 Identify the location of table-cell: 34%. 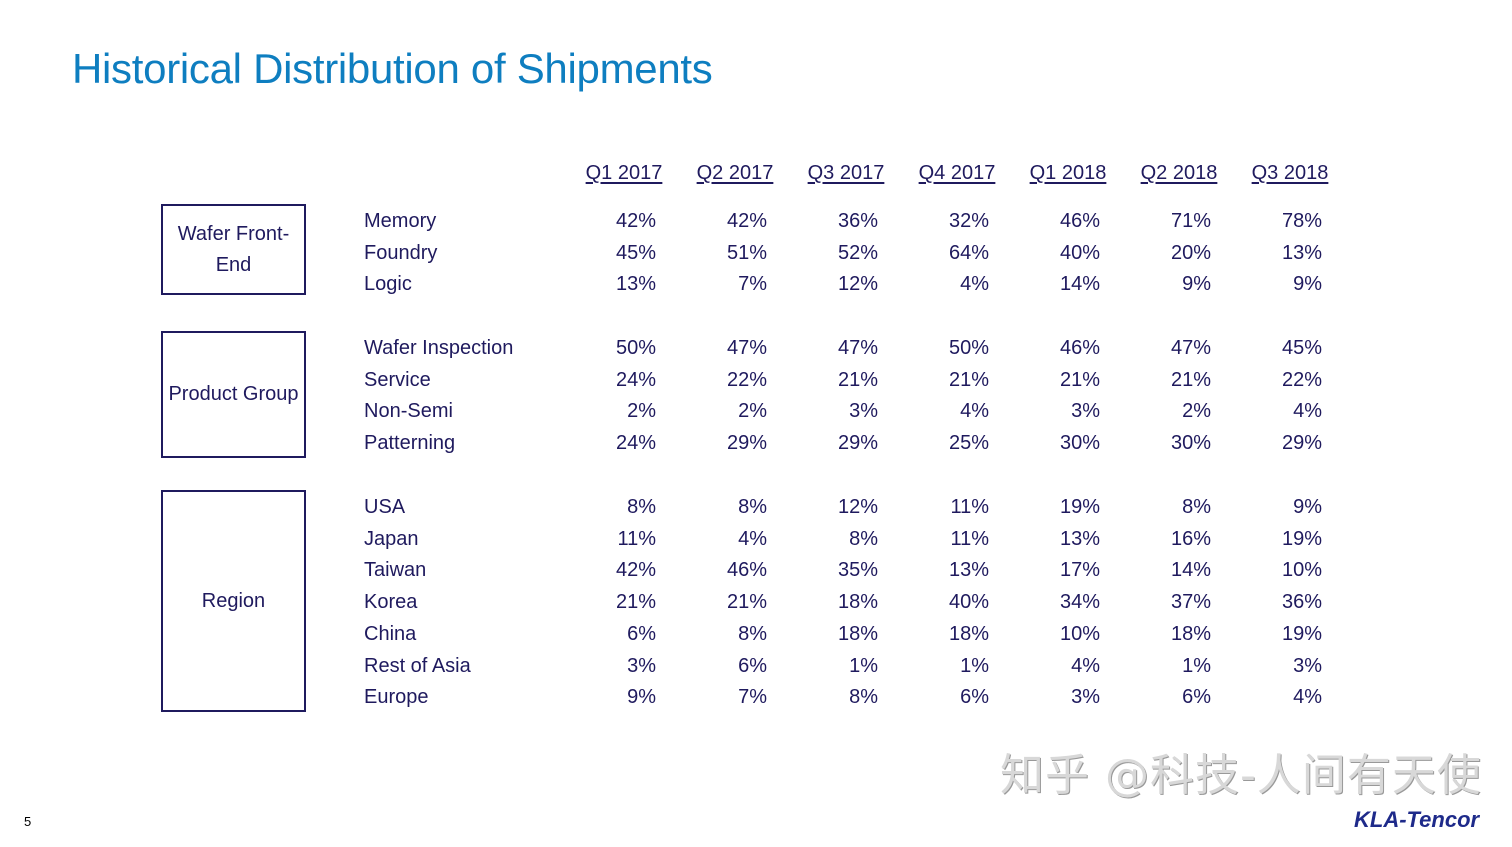
(1079, 602).